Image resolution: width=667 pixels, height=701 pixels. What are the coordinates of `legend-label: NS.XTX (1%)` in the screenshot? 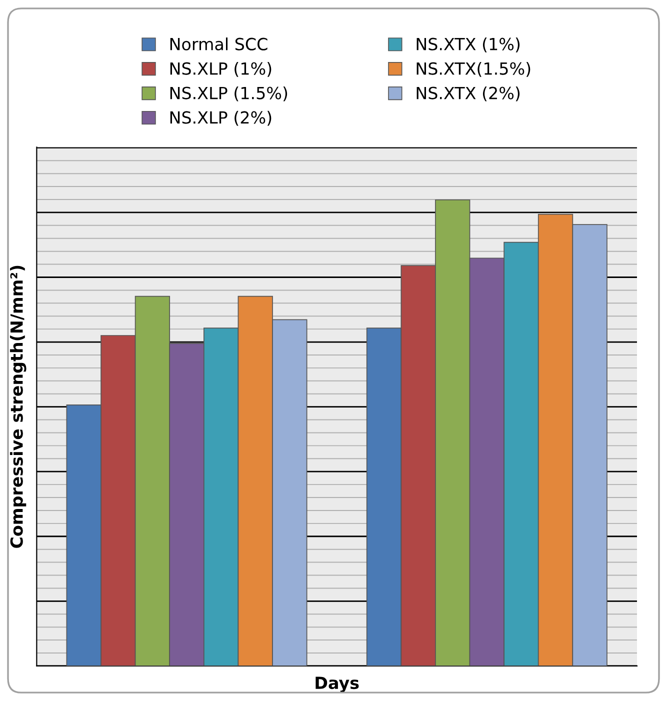 It's located at (468, 45).